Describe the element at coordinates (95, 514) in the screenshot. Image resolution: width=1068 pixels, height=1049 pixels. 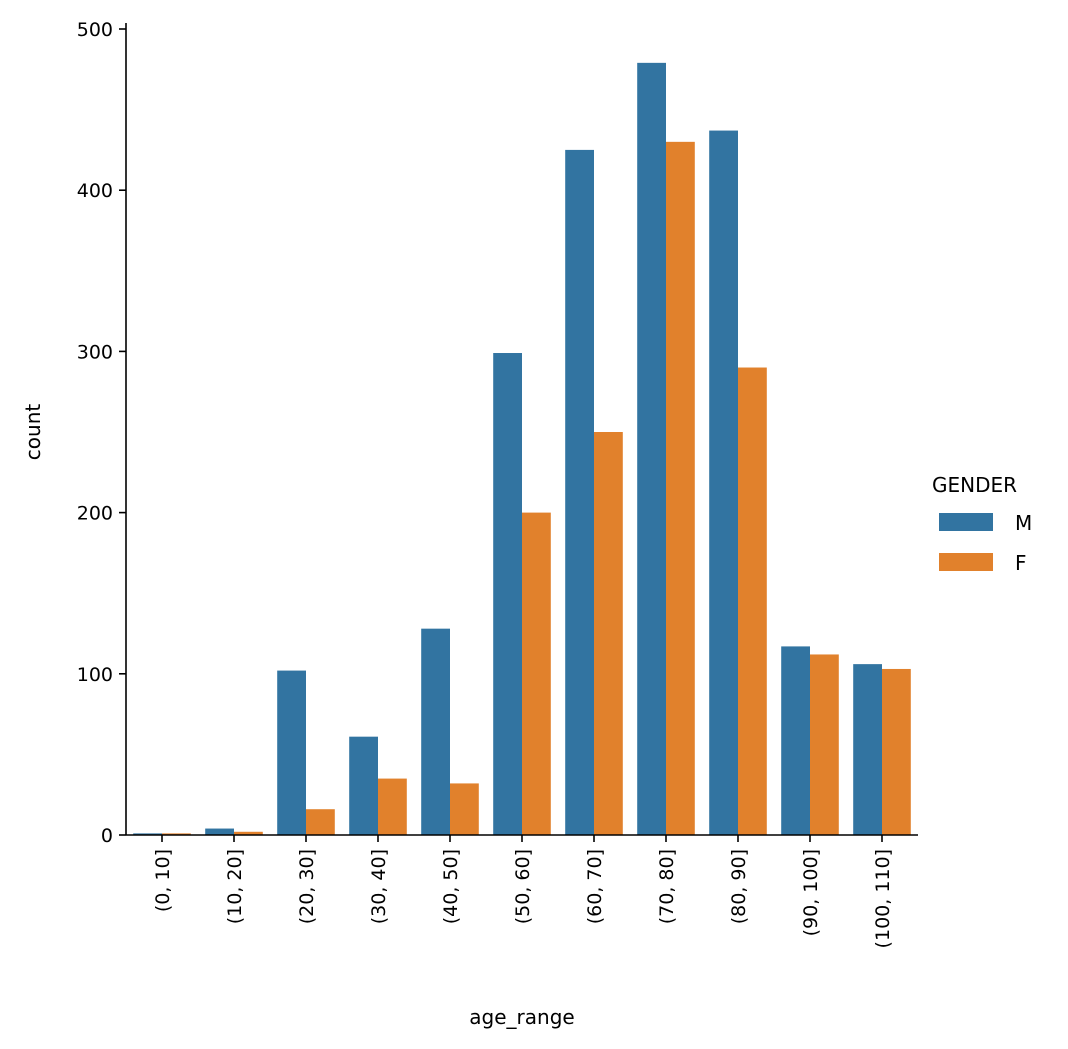
I see `y-tick-label: 200` at that location.